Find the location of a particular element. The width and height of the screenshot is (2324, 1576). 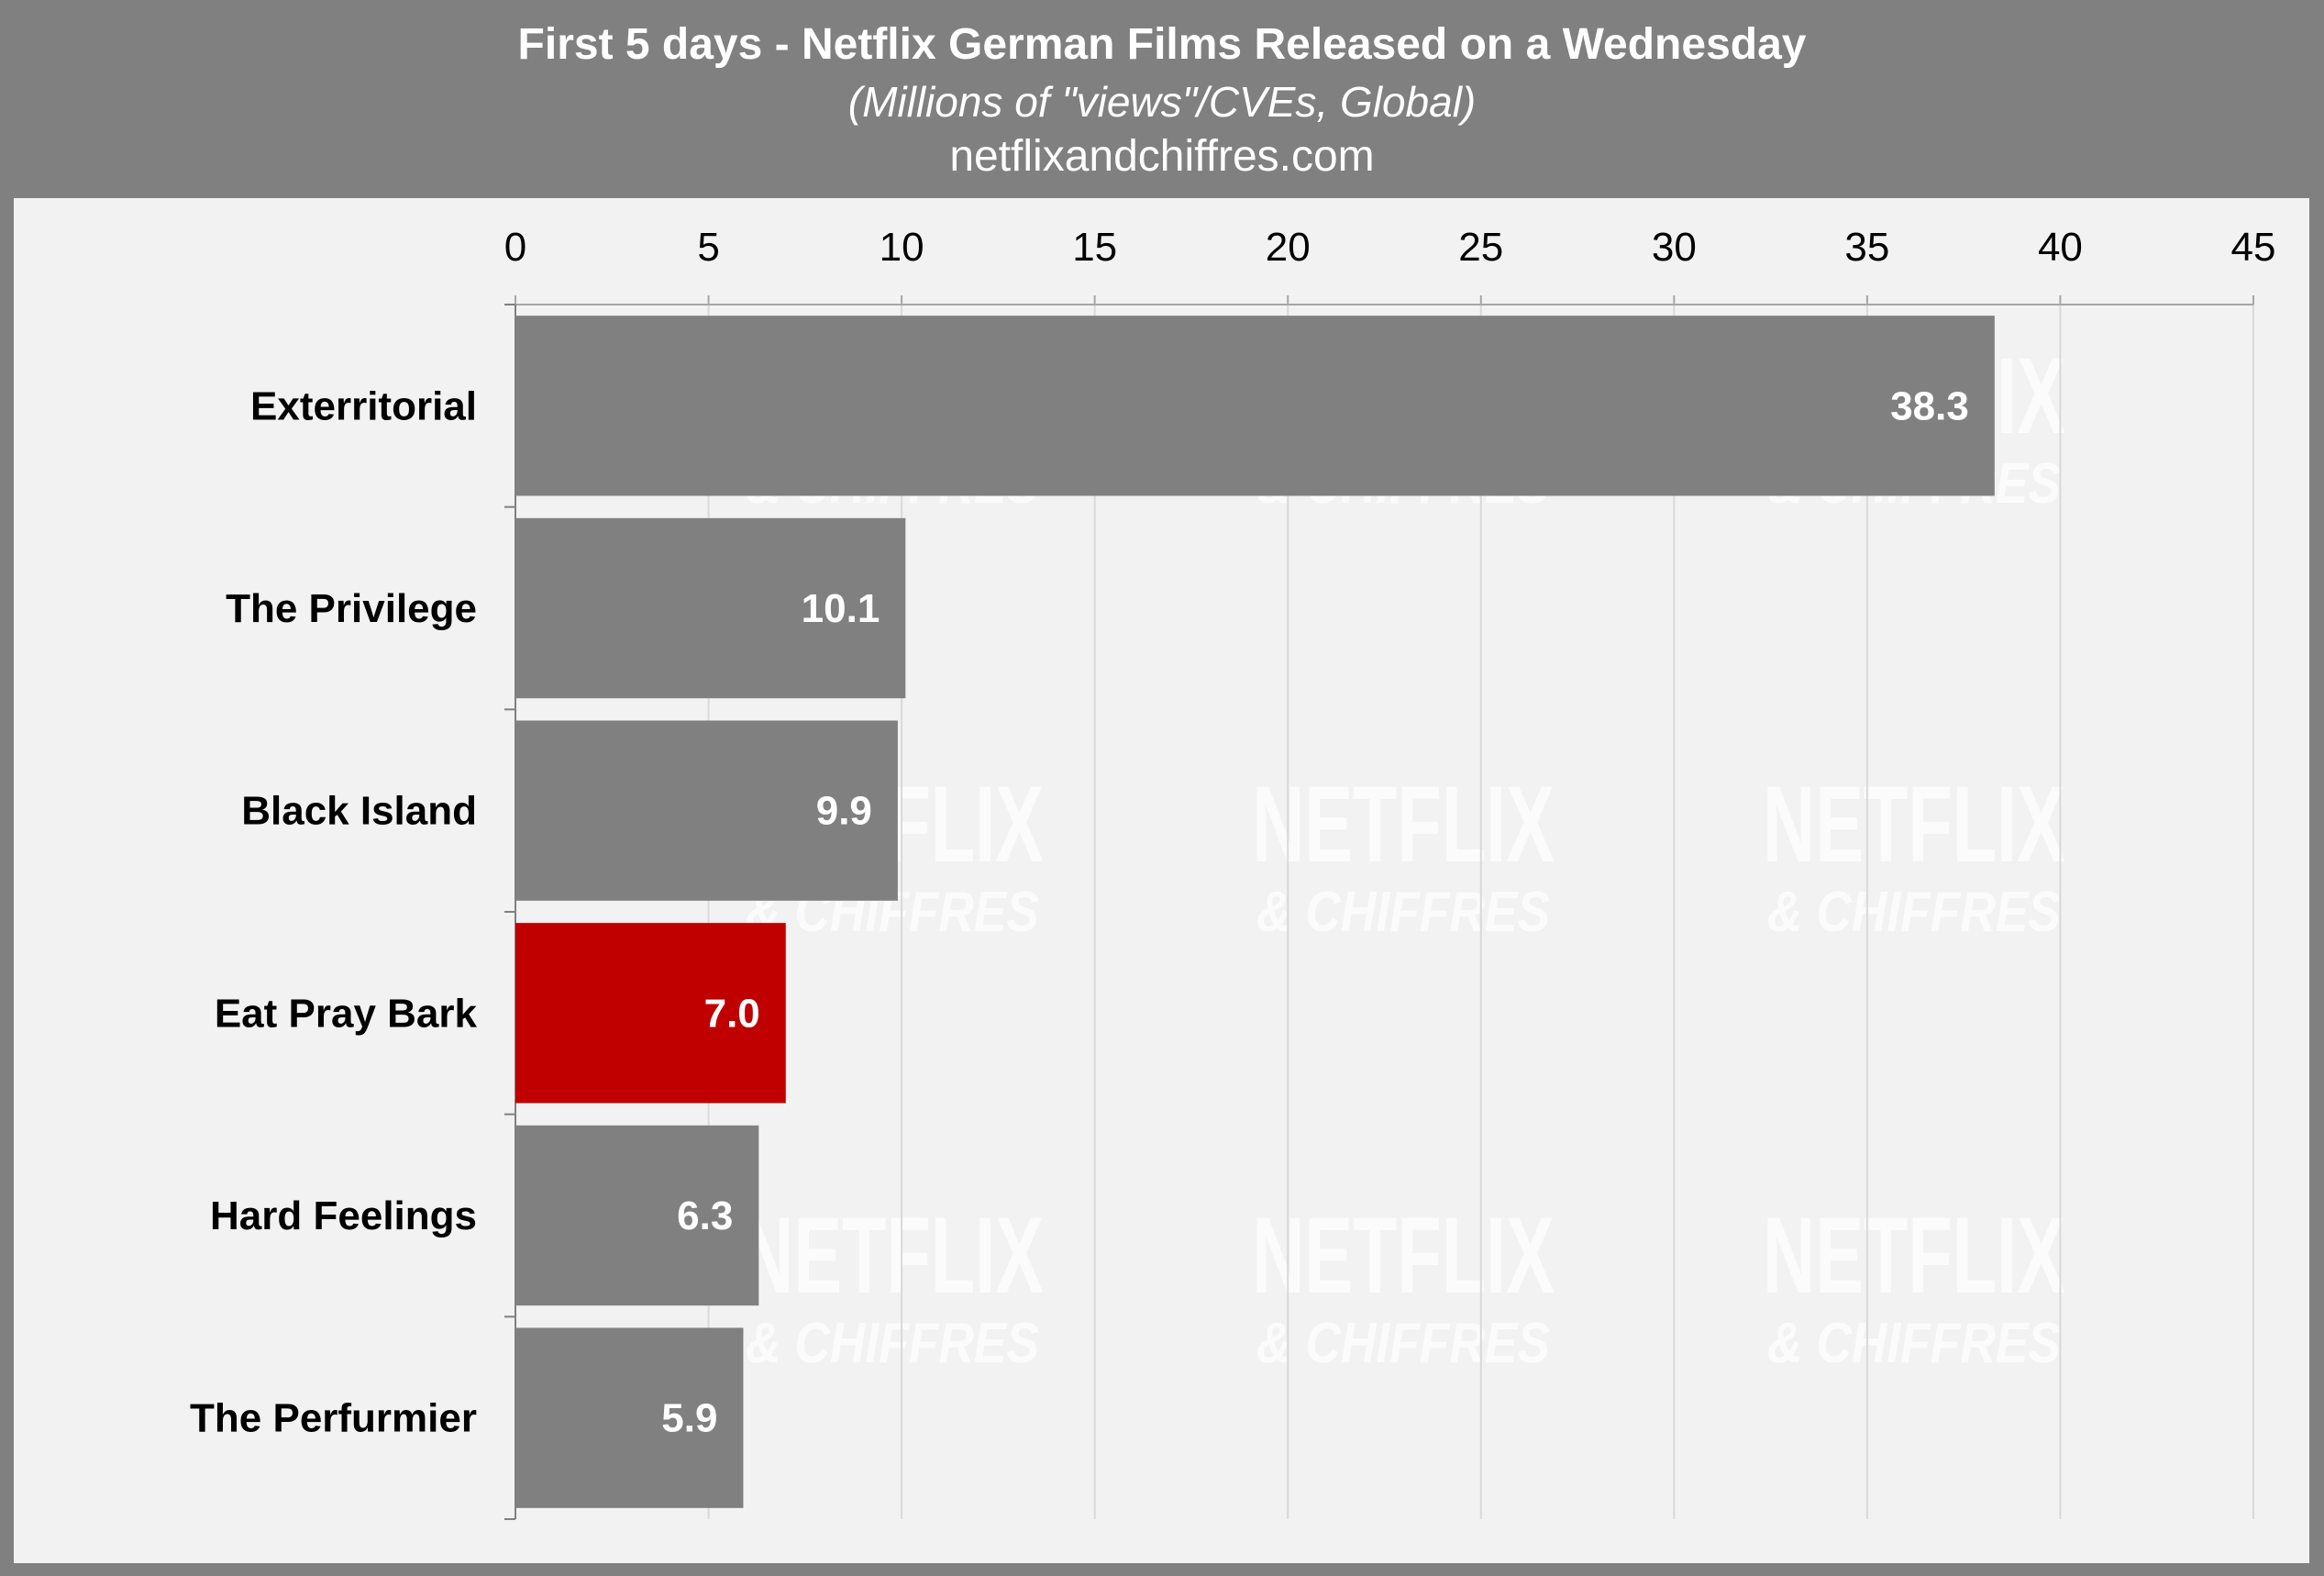

x-tick-label: 20 is located at coordinates (1288, 247).